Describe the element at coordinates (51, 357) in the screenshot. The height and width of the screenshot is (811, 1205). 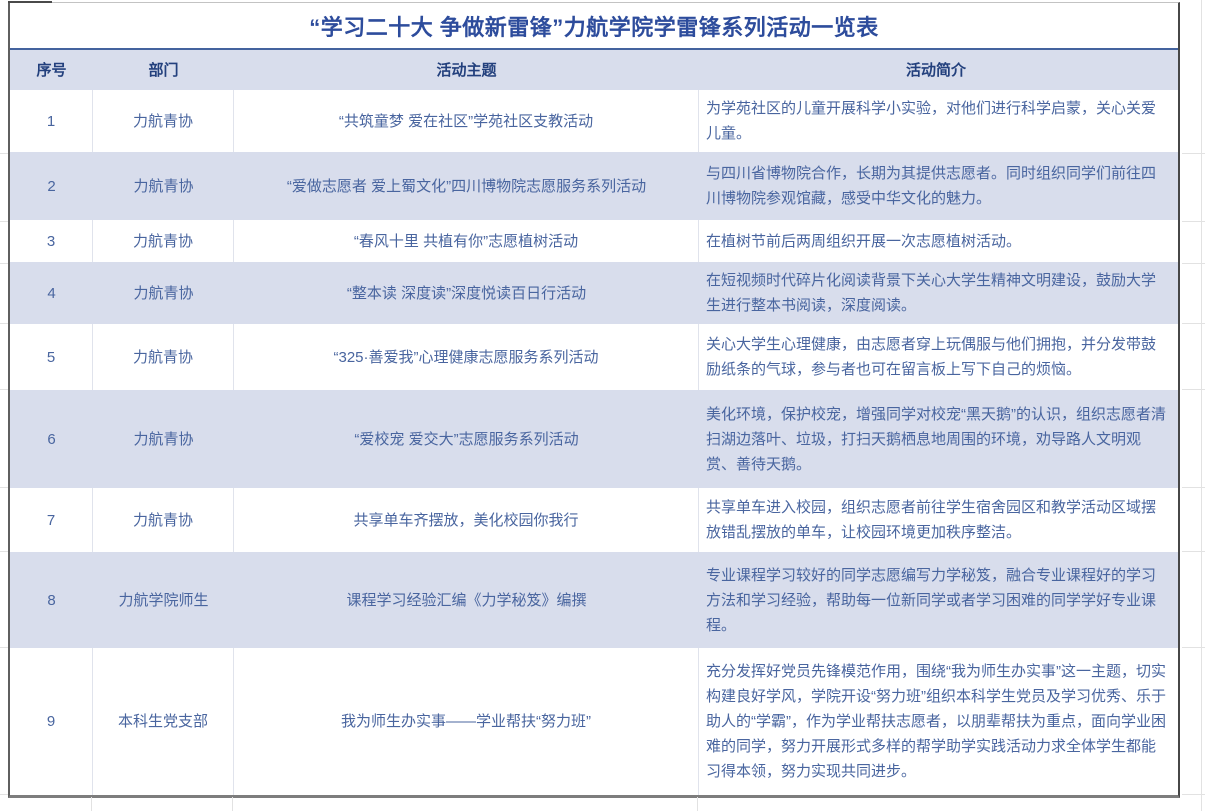
I see `row-number-cell: 5` at that location.